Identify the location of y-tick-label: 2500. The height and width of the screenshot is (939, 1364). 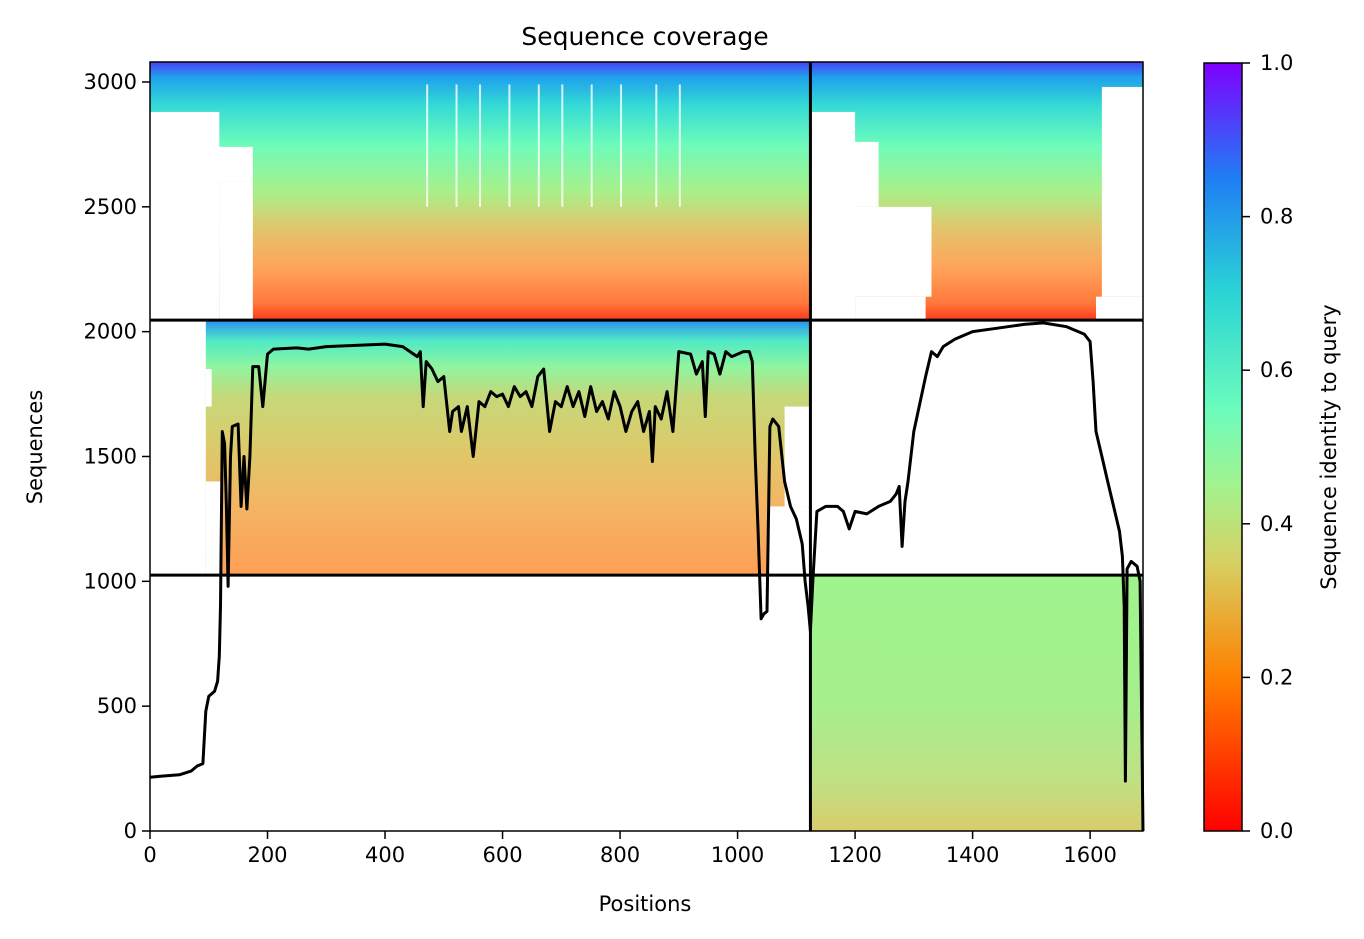
(110, 207).